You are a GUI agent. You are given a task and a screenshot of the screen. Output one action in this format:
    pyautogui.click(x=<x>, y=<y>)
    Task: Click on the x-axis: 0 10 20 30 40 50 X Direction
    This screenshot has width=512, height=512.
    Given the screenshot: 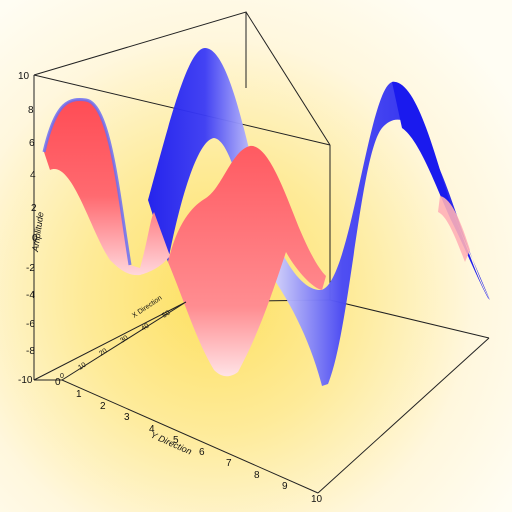 What is the action you would take?
    pyautogui.click(x=116, y=337)
    